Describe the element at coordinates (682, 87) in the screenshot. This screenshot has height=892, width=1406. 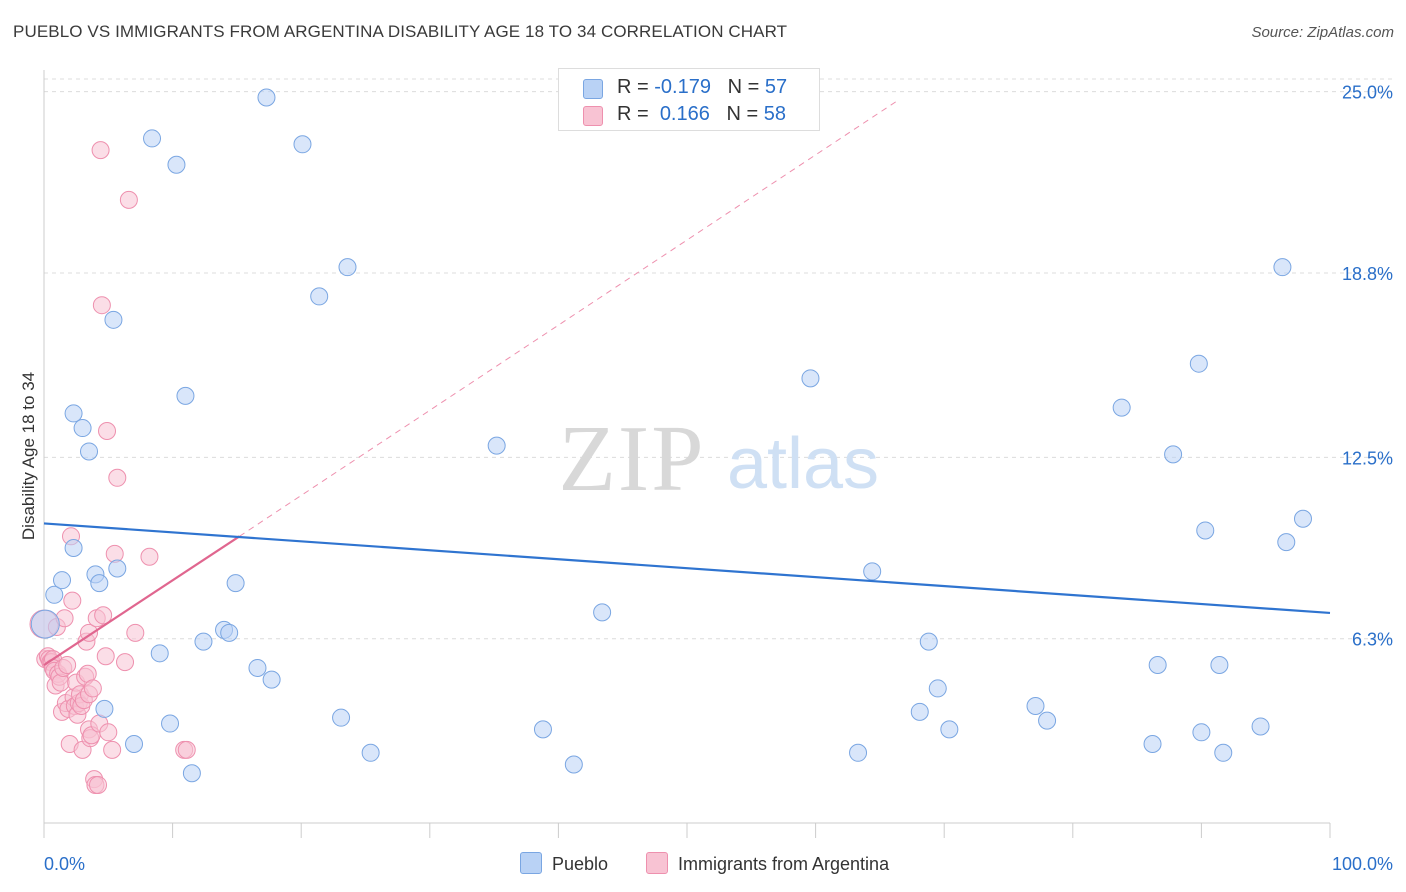
I see `legend-r-value-pueblo: -0.179` at that location.